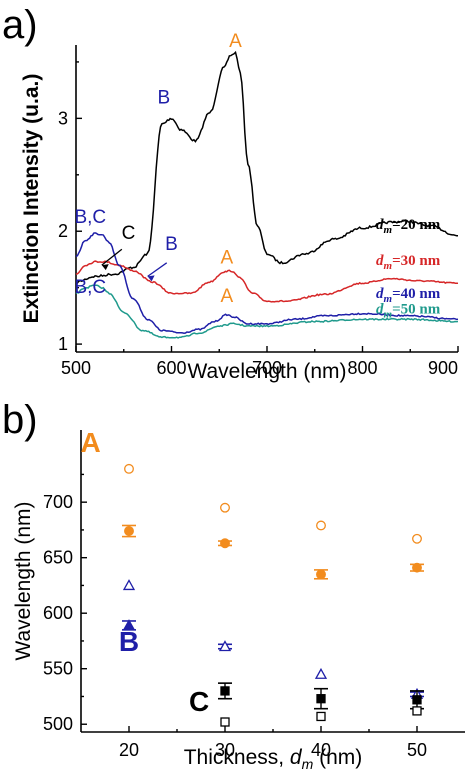 This screenshot has width=474, height=773. Describe the element at coordinates (171, 244) in the screenshot. I see `peak-label-5: B` at that location.